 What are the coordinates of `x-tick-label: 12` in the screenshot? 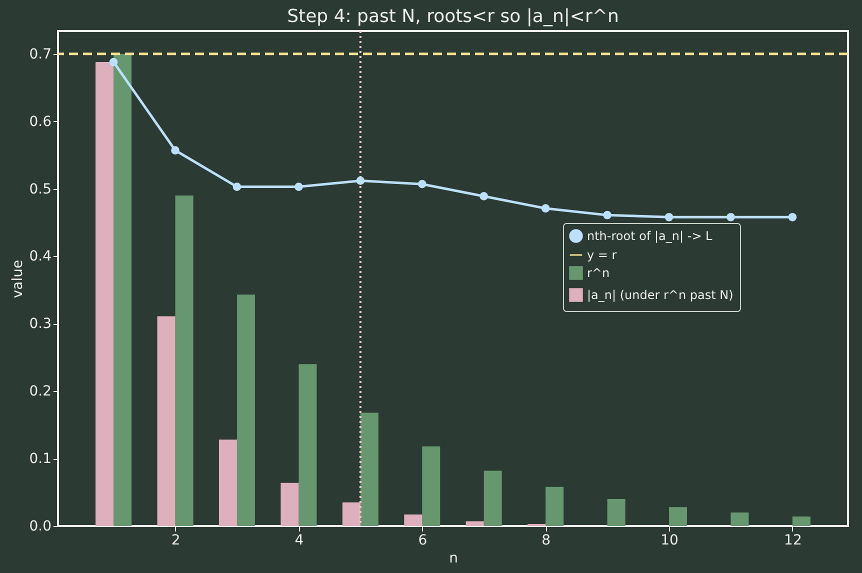 It's located at (793, 540).